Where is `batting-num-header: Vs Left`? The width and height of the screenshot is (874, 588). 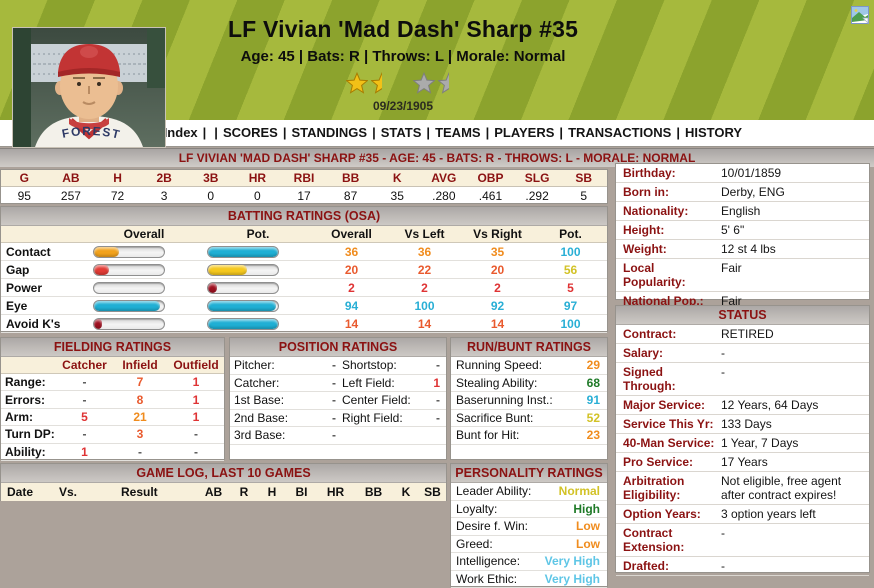
batting-num-header: Vs Left is located at coordinates (424, 234).